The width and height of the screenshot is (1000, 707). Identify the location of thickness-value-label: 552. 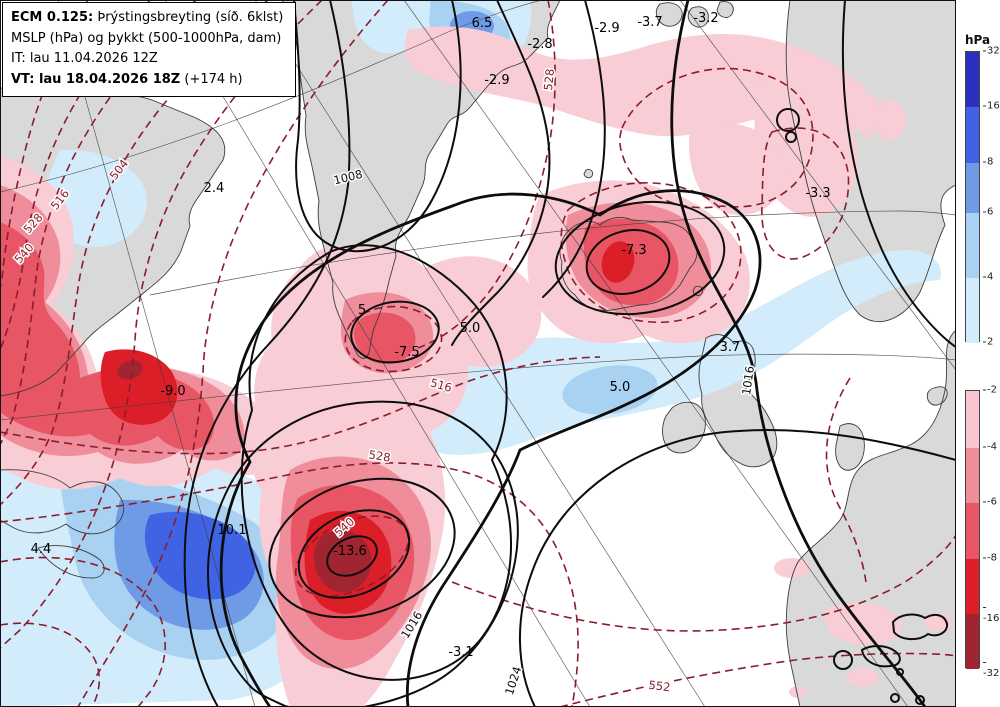
(659, 686).